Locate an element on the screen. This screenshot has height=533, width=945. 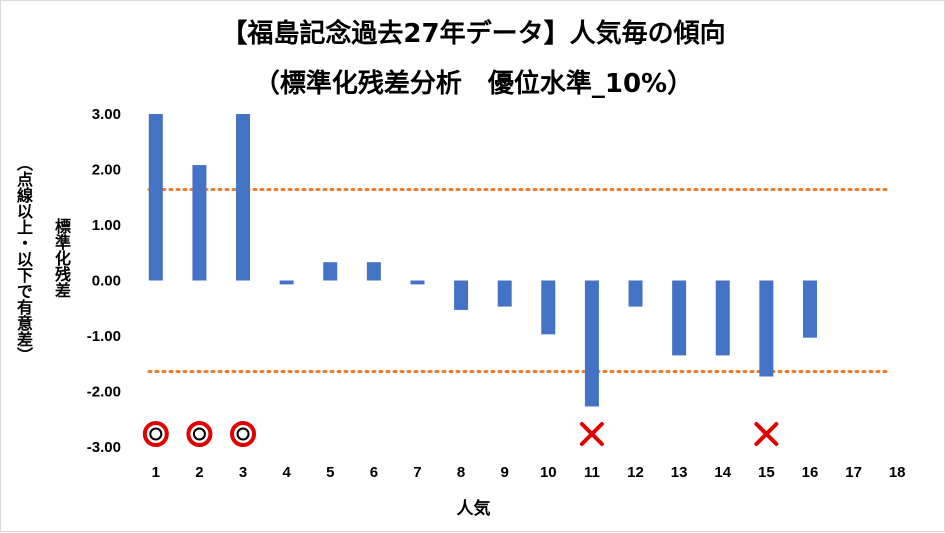
x-tick-label: 16 is located at coordinates (810, 472).